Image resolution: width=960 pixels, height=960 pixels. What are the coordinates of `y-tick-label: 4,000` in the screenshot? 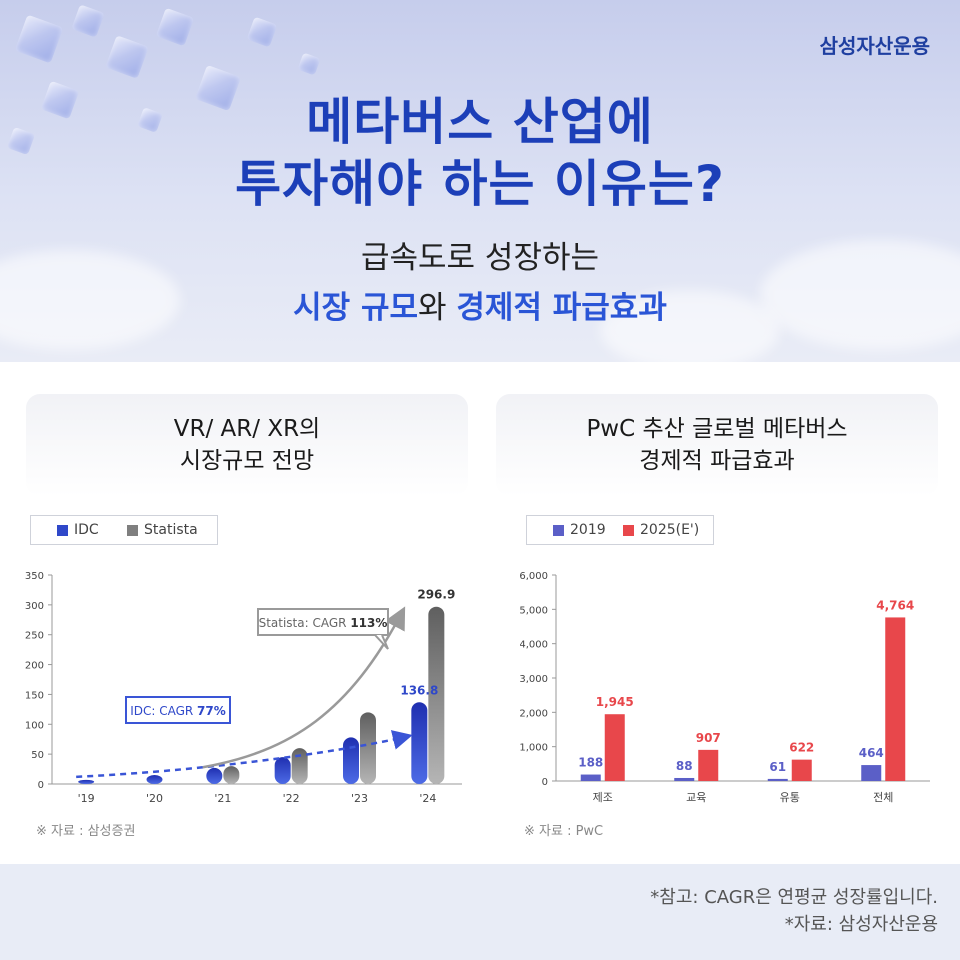 It's located at (534, 645).